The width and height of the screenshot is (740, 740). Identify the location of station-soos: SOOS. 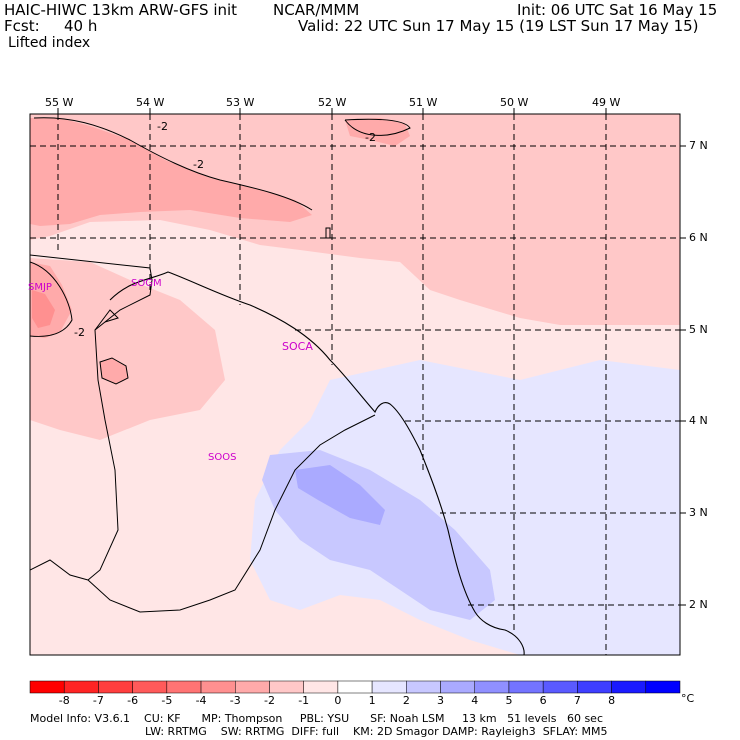
(222, 457).